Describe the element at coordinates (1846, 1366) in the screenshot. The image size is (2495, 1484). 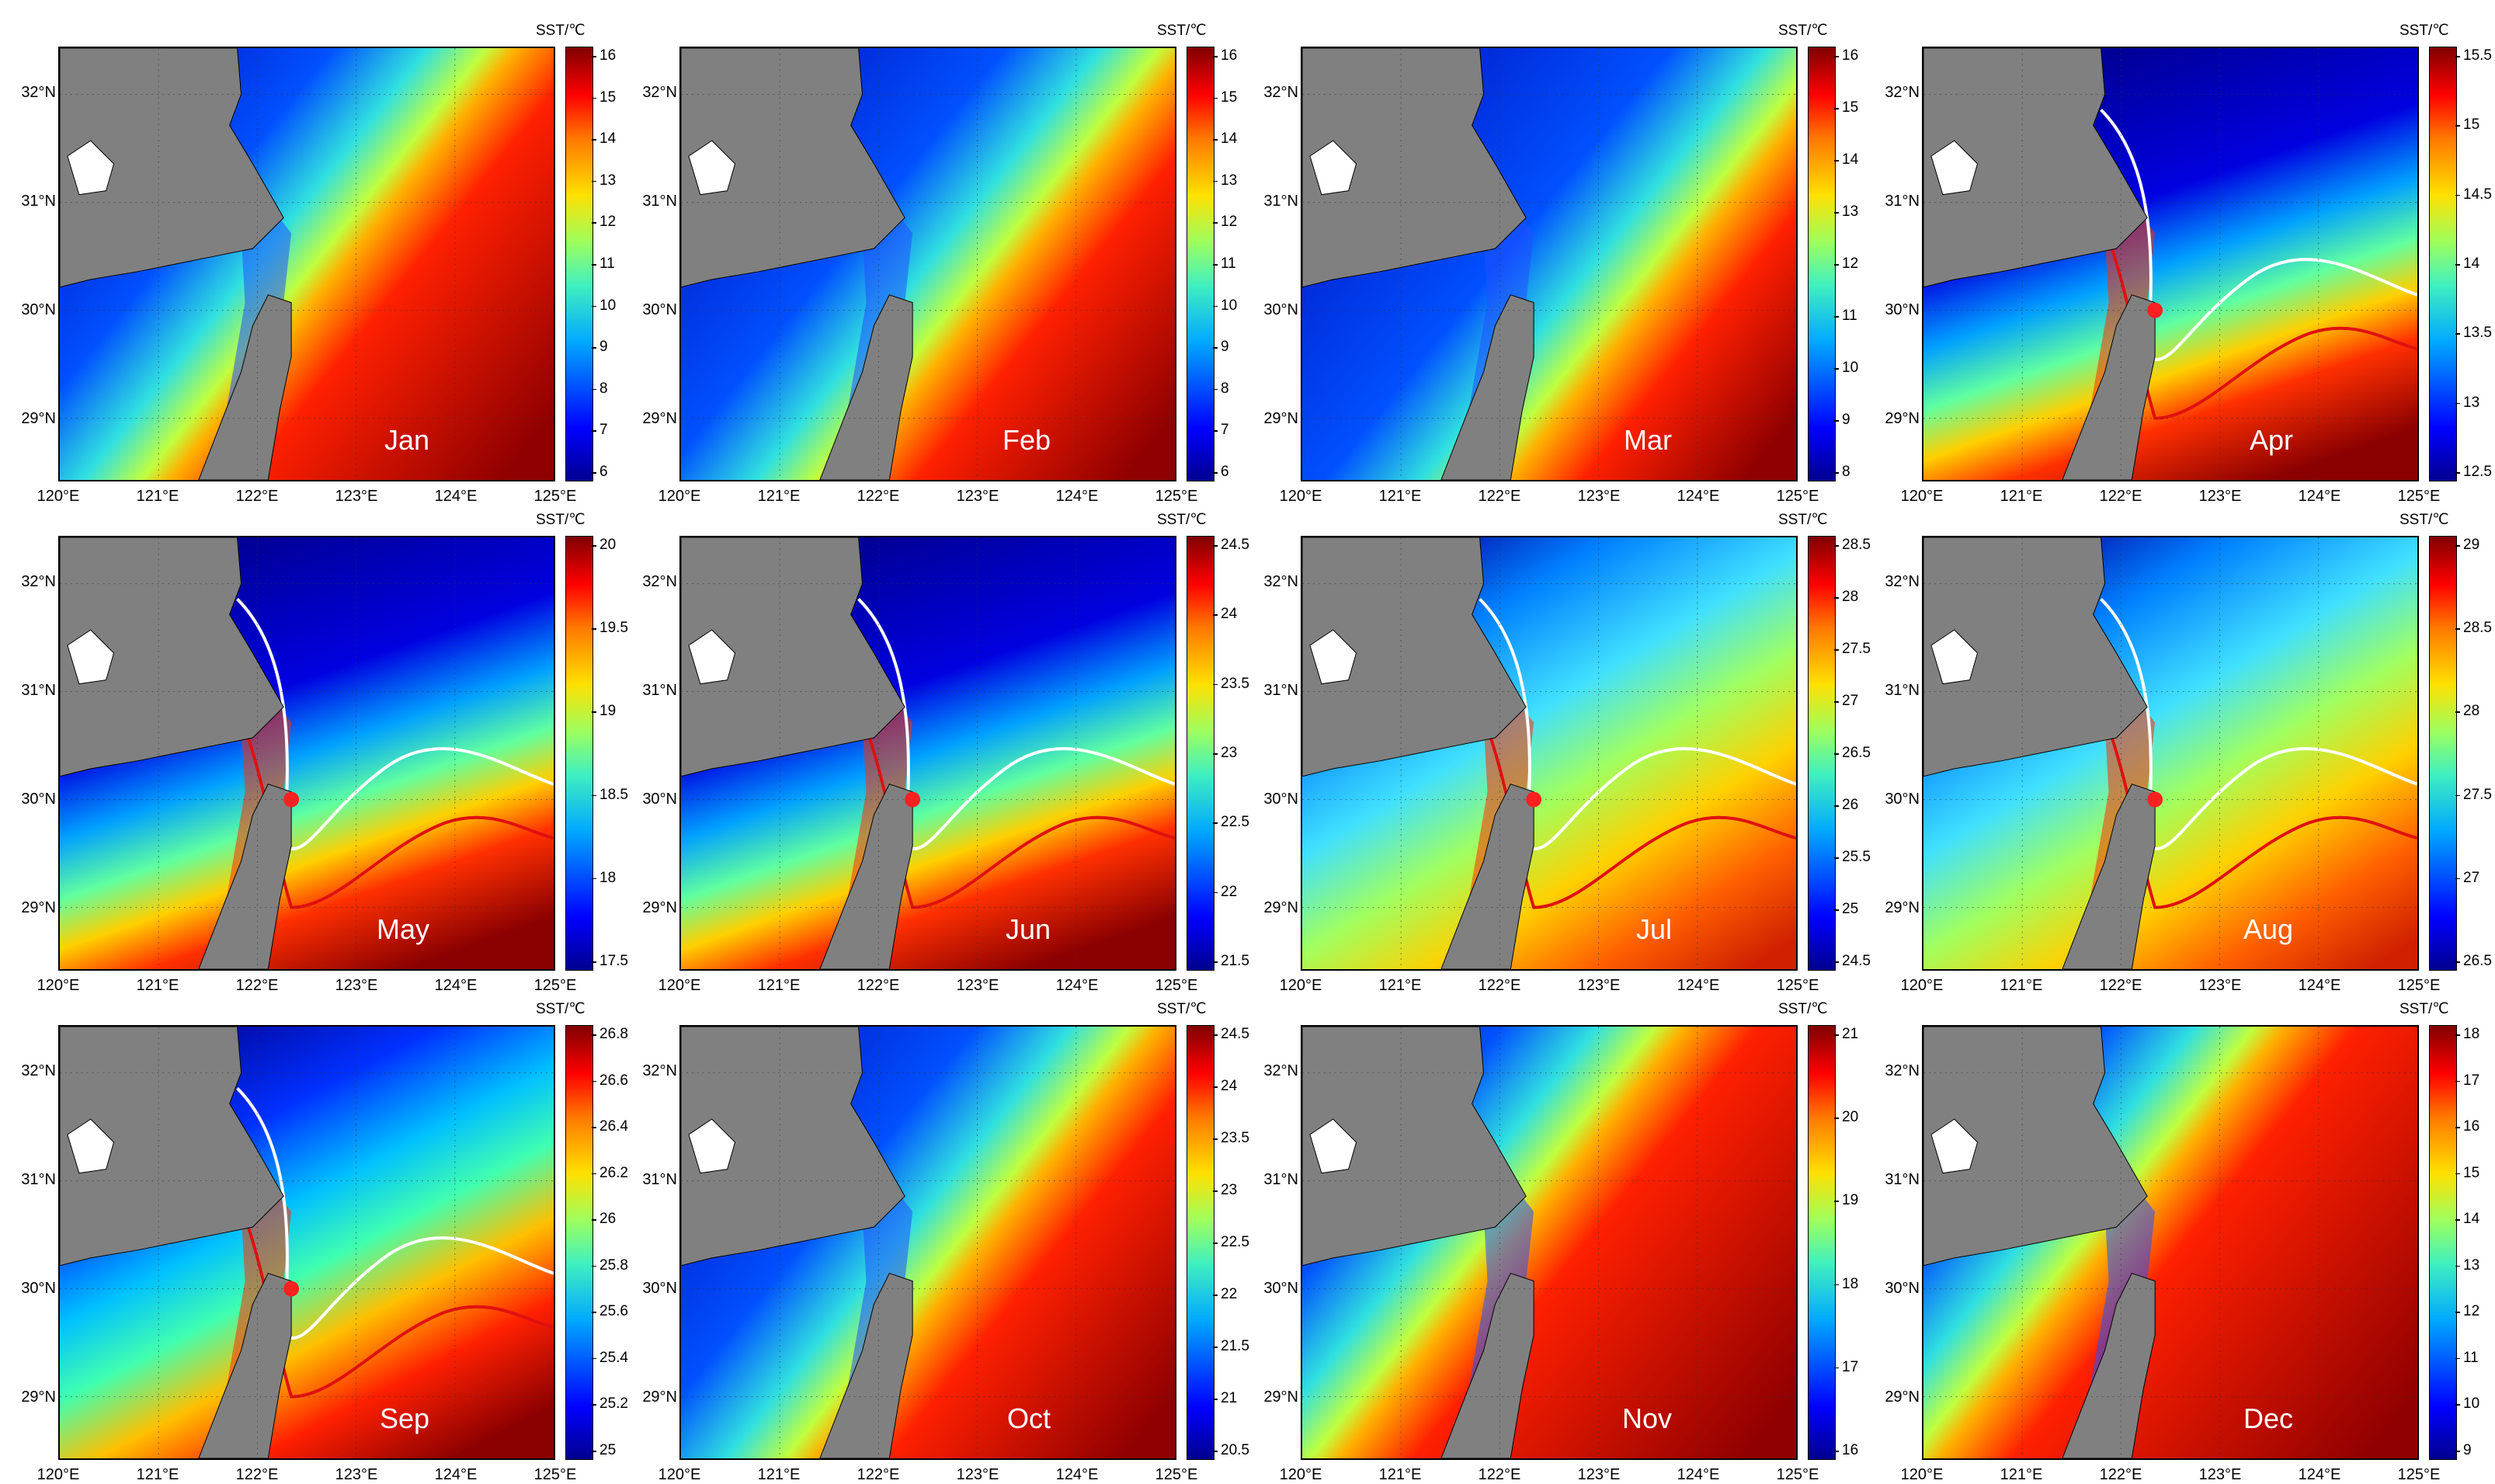
I see `colorbar-tick-label: 17` at that location.